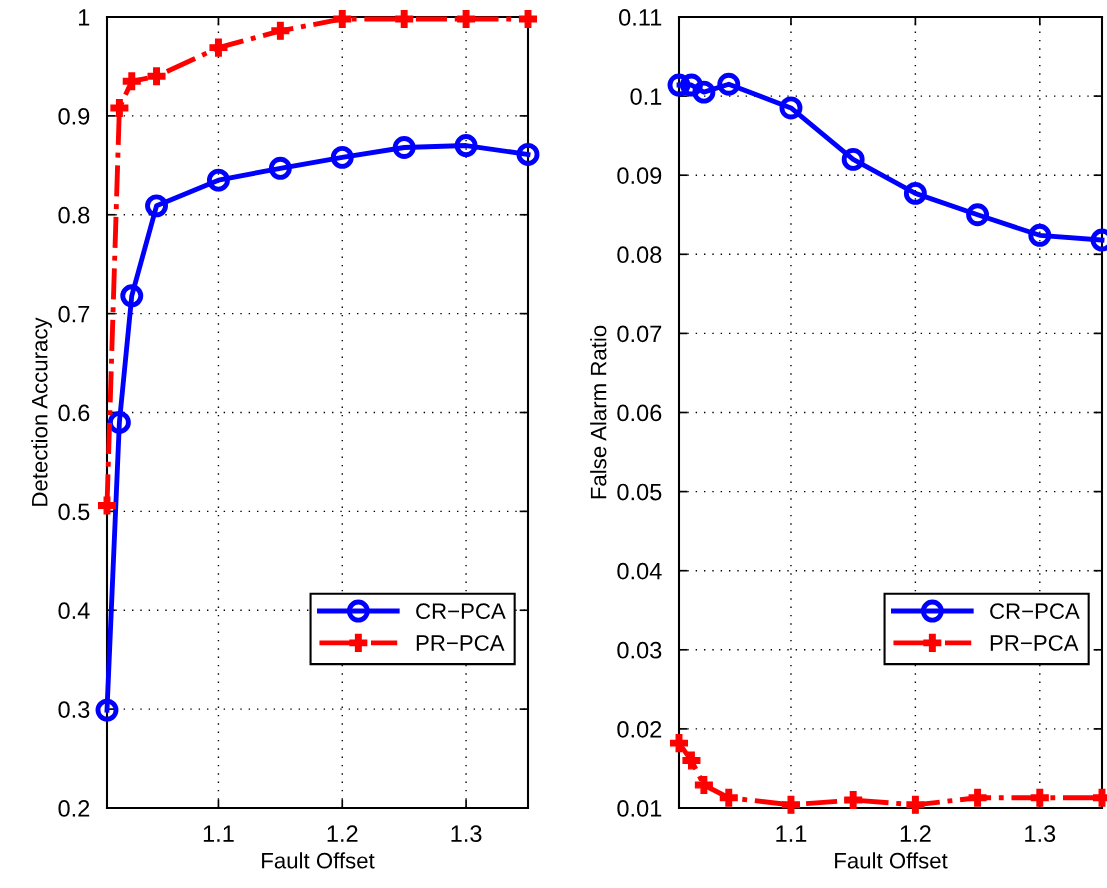 The height and width of the screenshot is (888, 1107). I want to click on y-tick-label: 0.9, so click(74, 116).